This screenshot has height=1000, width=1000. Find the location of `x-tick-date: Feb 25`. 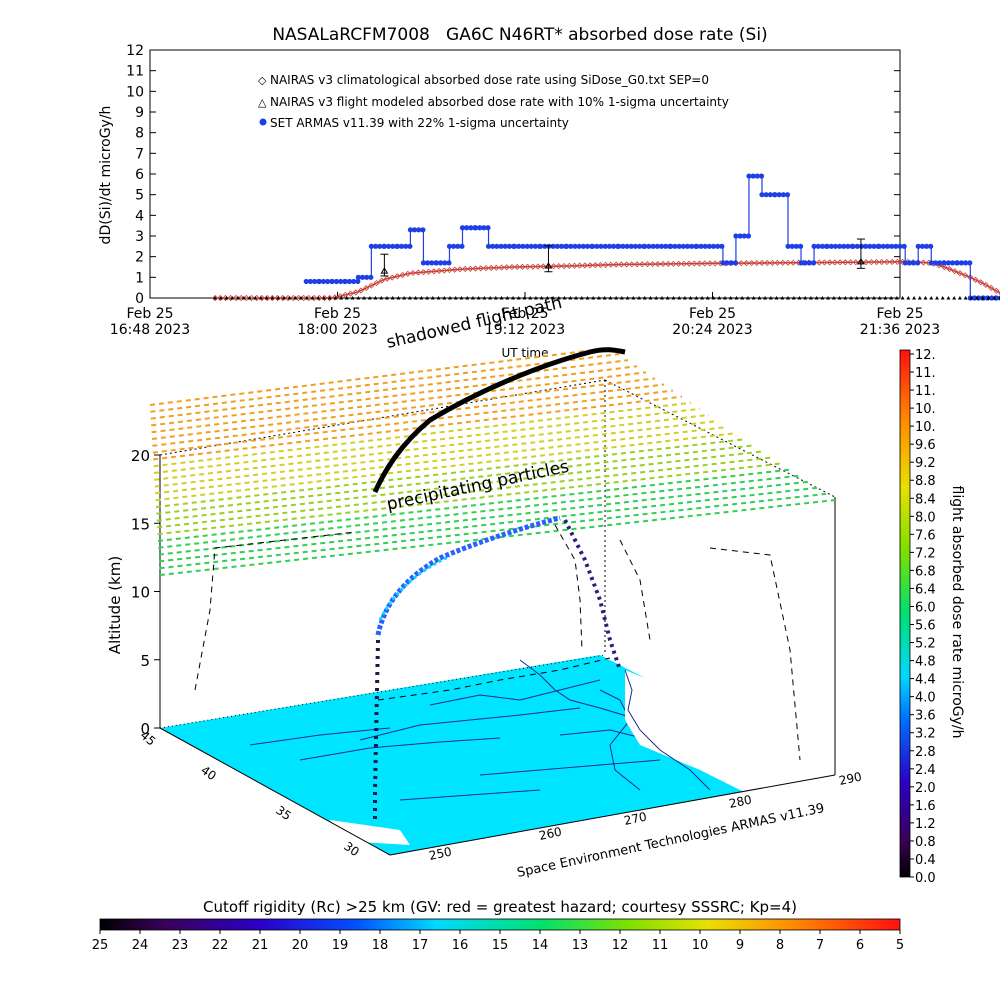

x-tick-date: Feb 25 is located at coordinates (899, 314).